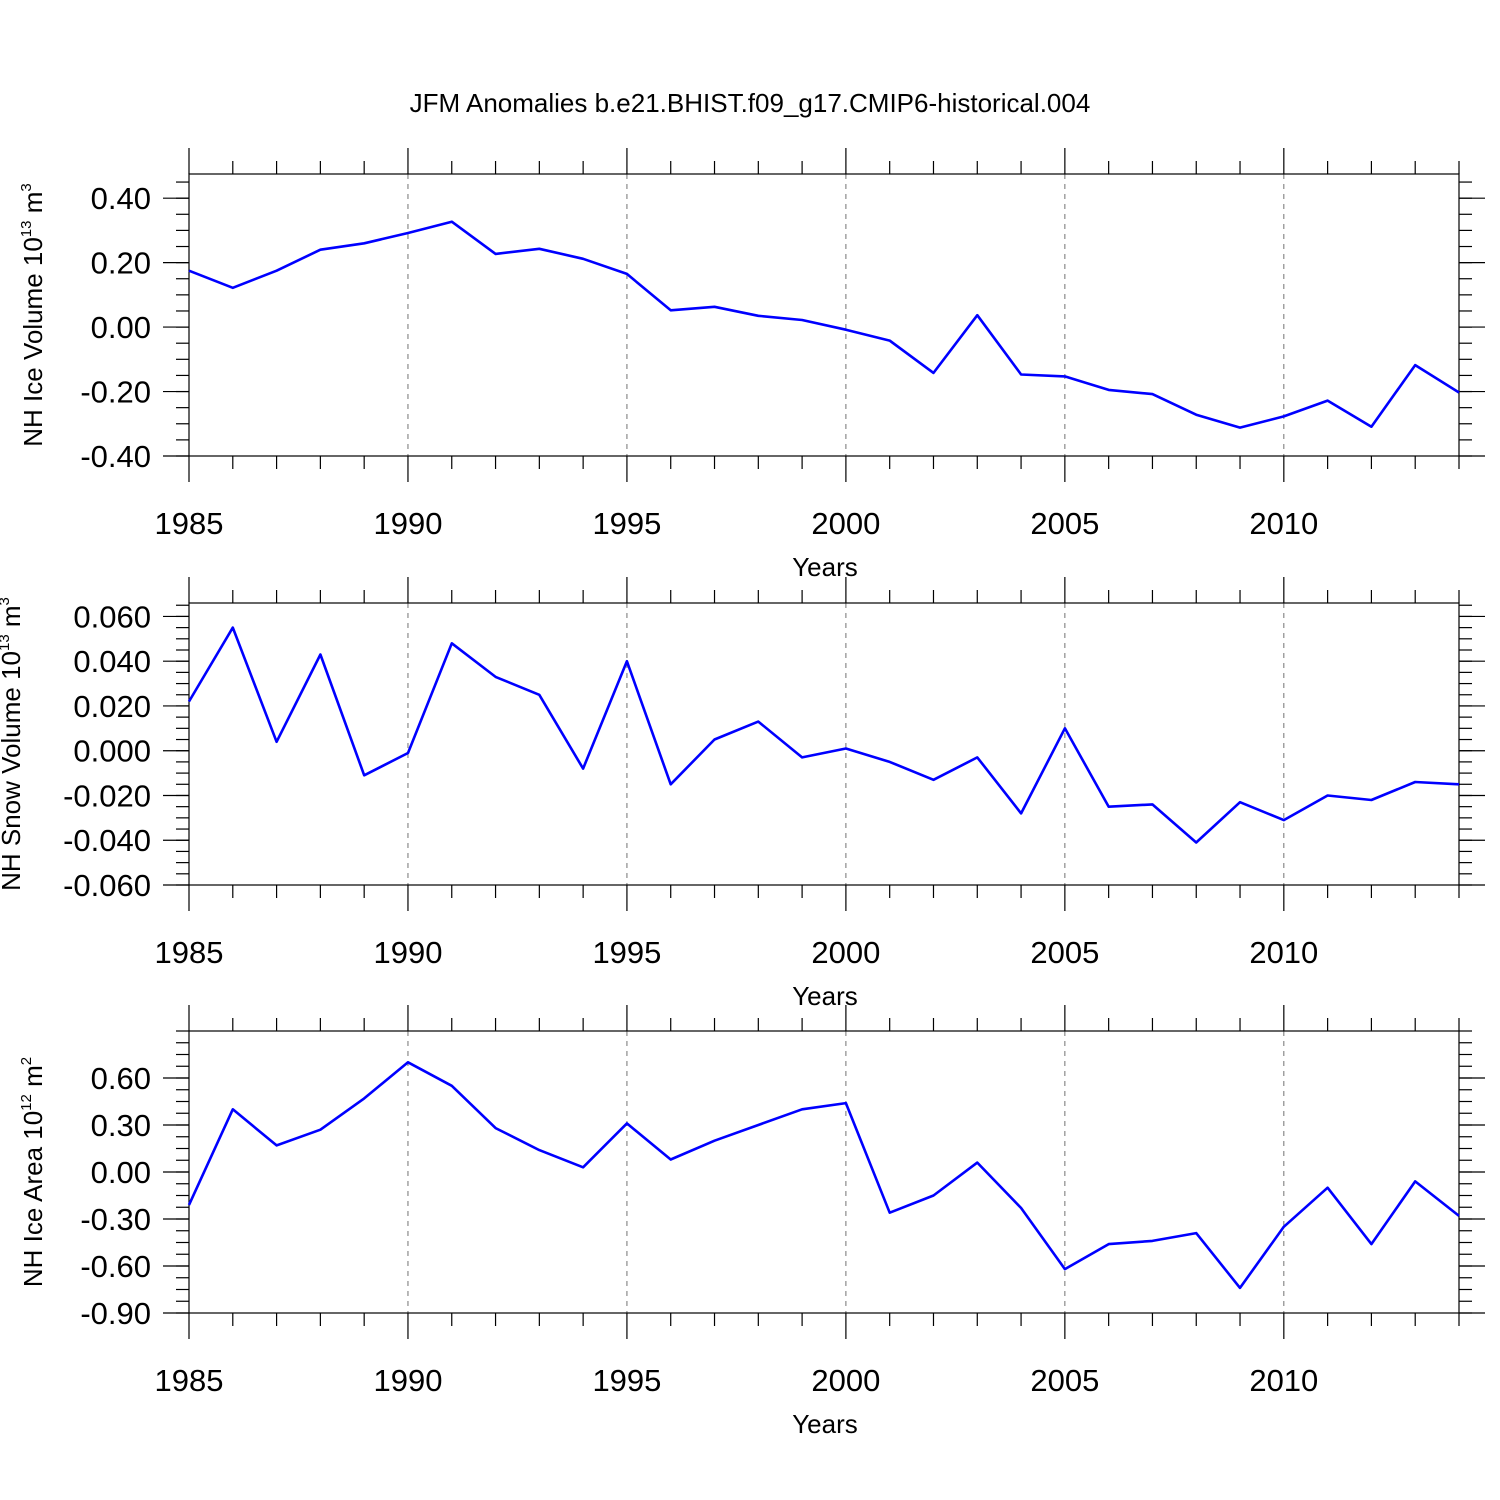  I want to click on y-tick-label: -0.30, so click(115, 1219).